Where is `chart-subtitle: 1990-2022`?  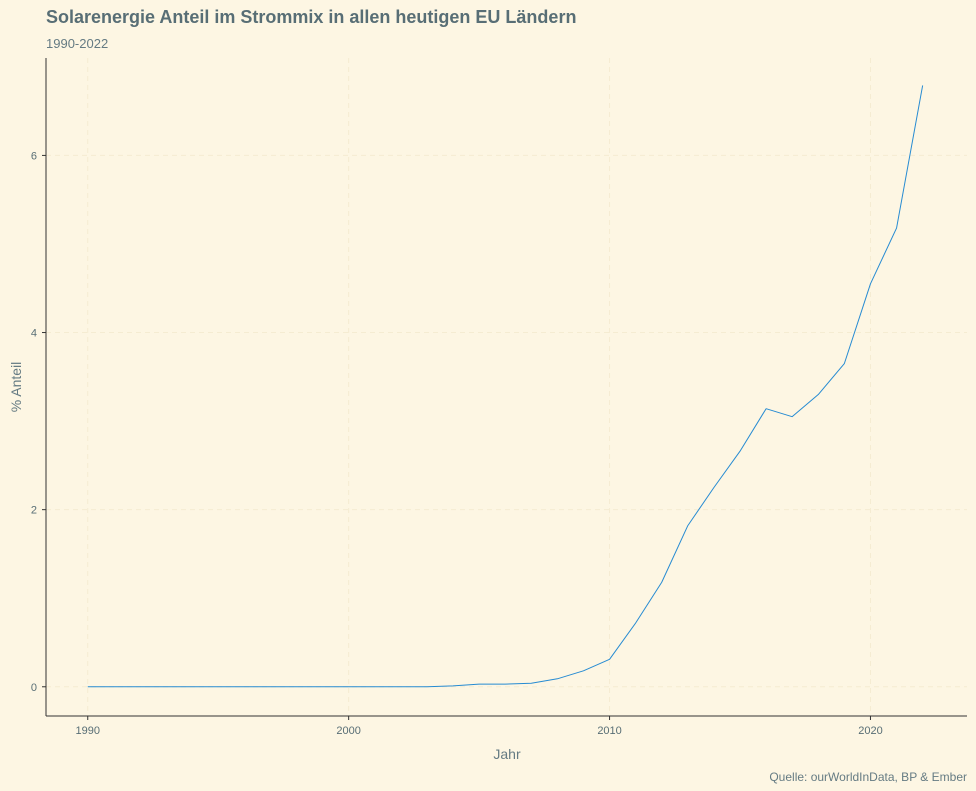 chart-subtitle: 1990-2022 is located at coordinates (77, 43).